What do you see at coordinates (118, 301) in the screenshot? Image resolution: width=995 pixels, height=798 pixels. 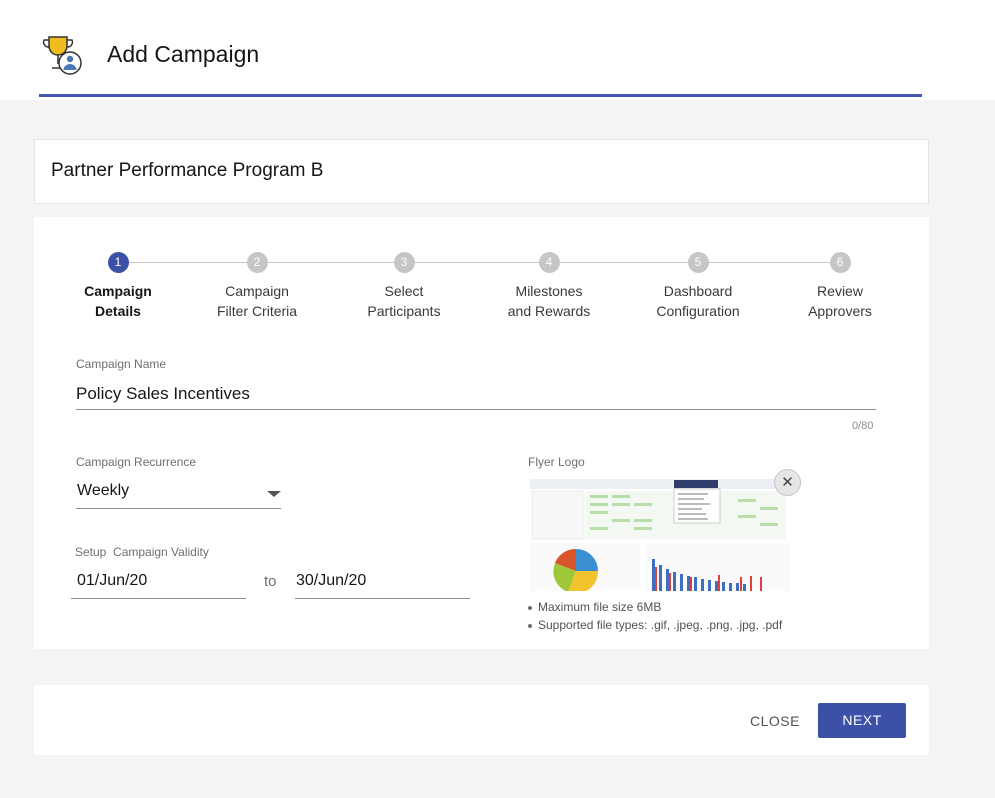 I see `step-label: Campaign Details` at bounding box center [118, 301].